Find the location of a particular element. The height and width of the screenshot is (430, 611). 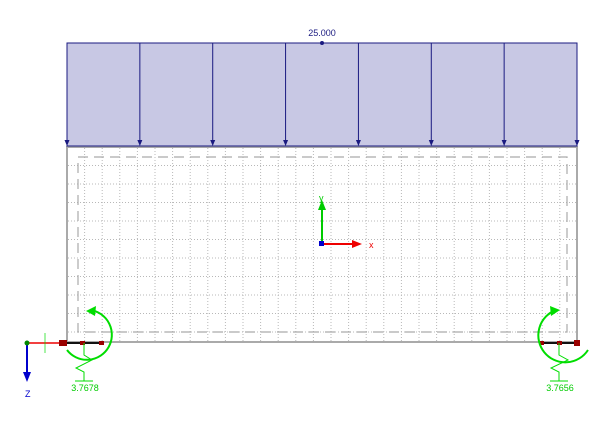

right-support: 3.7656 is located at coordinates (563, 349).